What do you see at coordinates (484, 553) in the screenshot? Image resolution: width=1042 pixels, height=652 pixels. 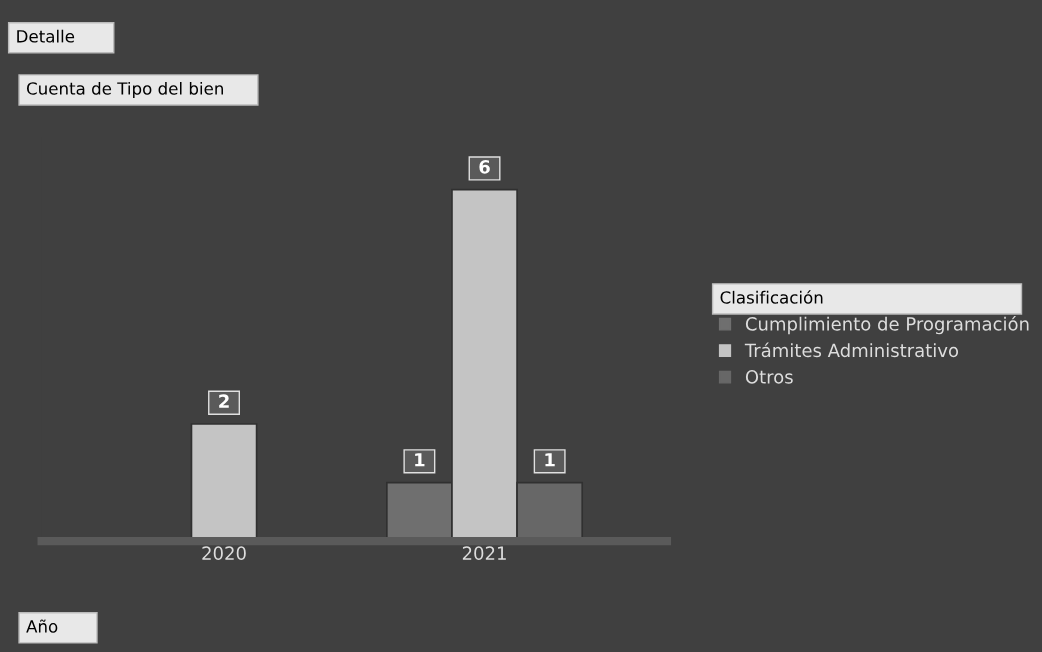 I see `x-tick-label: 2021` at bounding box center [484, 553].